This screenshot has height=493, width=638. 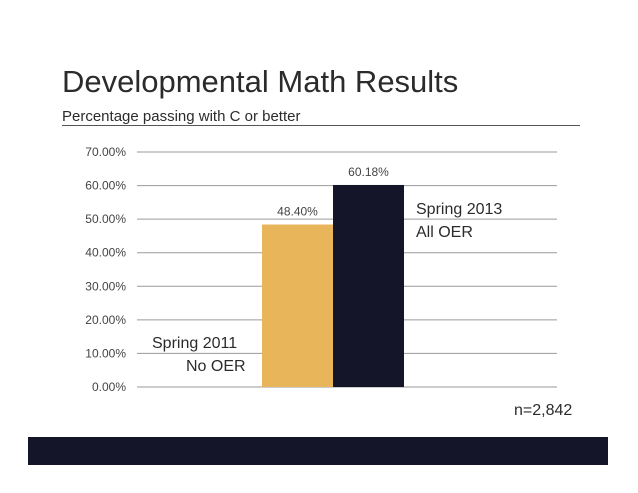 I want to click on y-tick-label: 40.00%, so click(x=105, y=253).